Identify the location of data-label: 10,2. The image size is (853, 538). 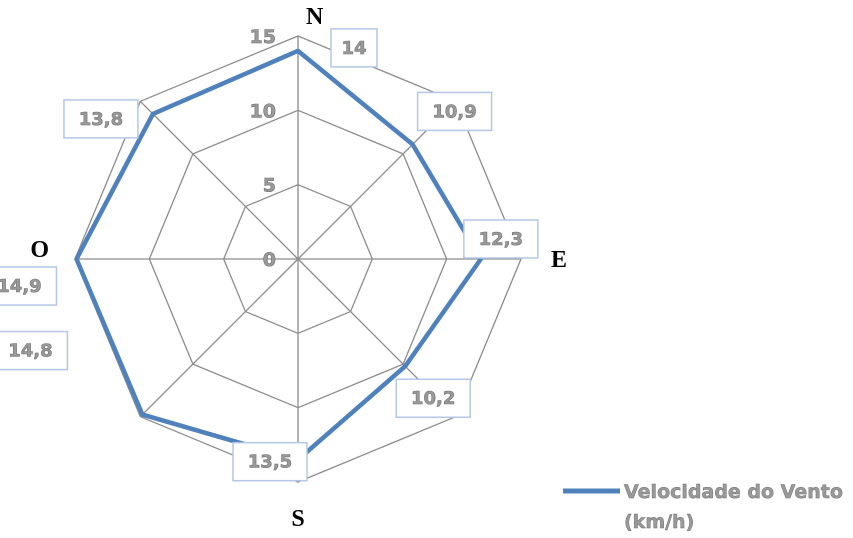
(433, 398).